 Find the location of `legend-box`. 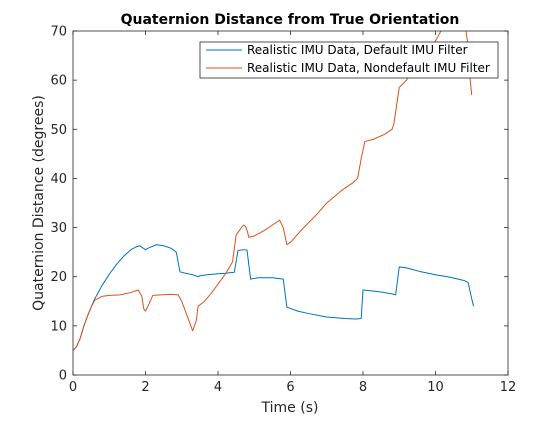

legend-box is located at coordinates (349, 60).